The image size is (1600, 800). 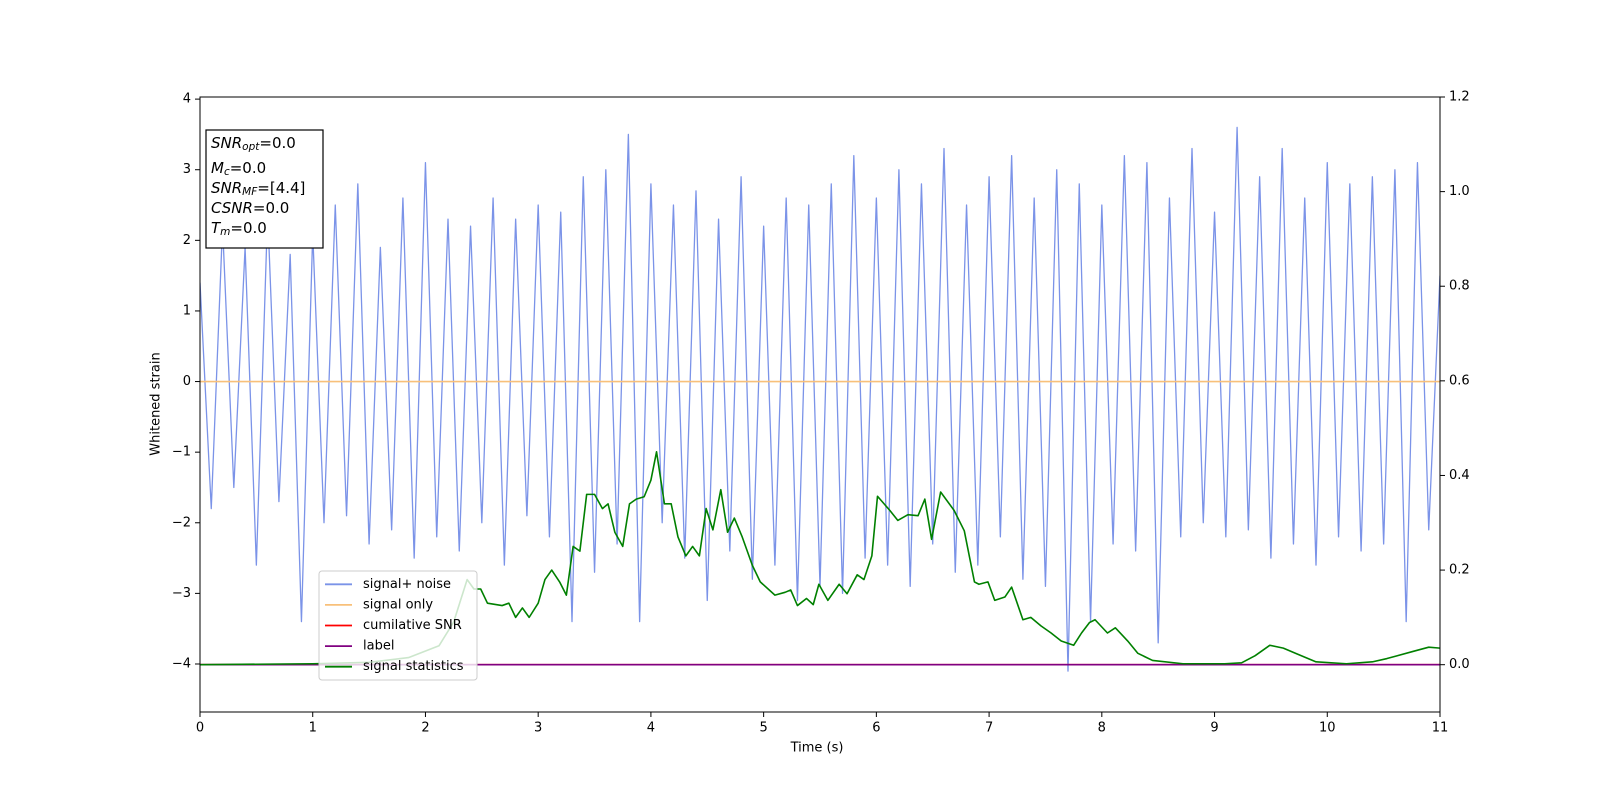 What do you see at coordinates (156, 403) in the screenshot?
I see `y-axis-label: Whitened strain` at bounding box center [156, 403].